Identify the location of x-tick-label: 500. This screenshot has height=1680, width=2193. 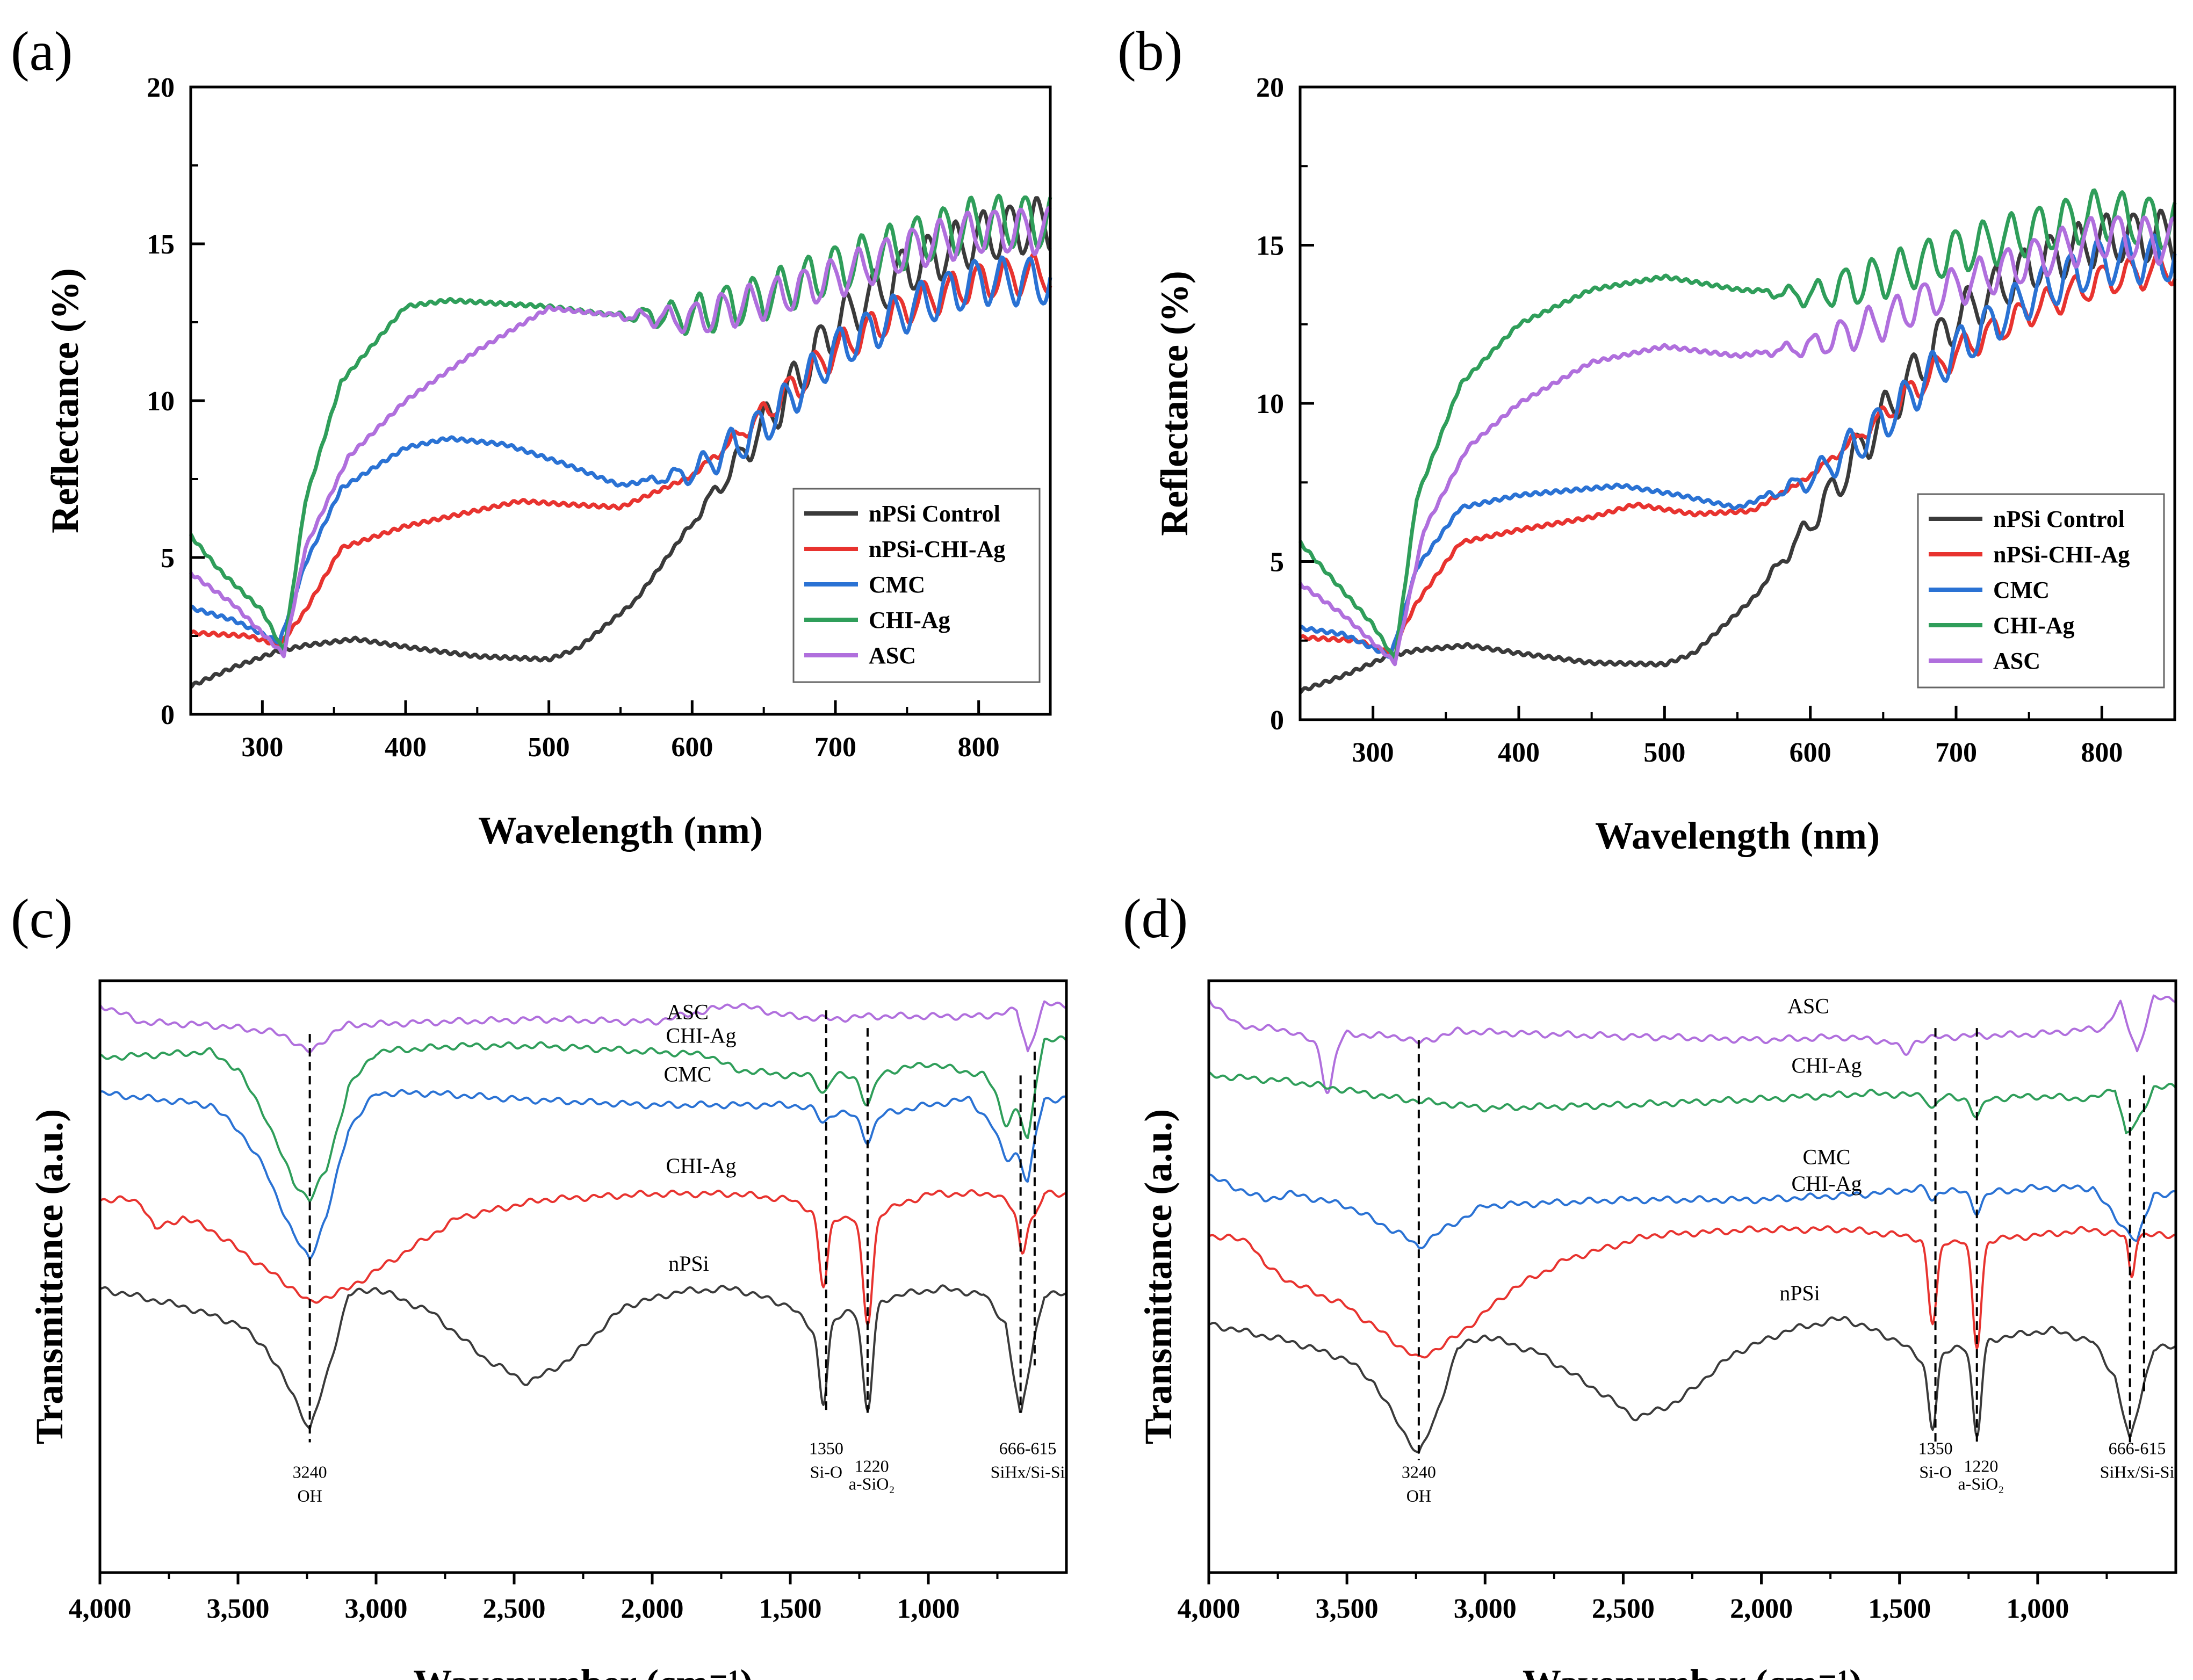
(1664, 752).